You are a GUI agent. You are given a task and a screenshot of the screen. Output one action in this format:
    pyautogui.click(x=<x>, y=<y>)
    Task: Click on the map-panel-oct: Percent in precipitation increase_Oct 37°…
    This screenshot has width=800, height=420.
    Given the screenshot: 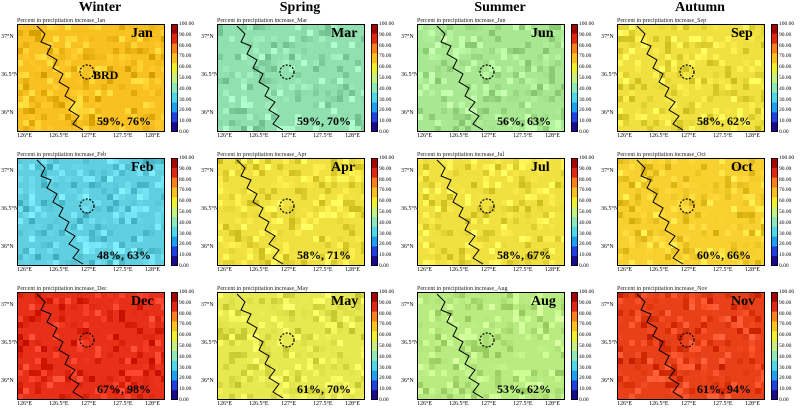 What is the action you would take?
    pyautogui.click(x=697, y=217)
    